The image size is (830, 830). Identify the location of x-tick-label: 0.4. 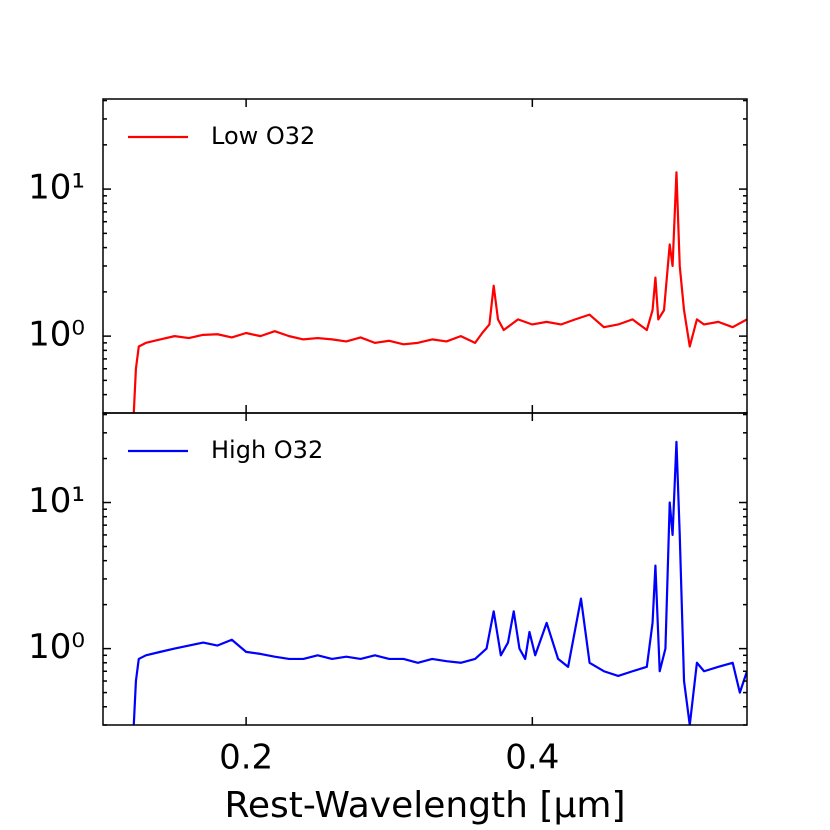
(532, 758).